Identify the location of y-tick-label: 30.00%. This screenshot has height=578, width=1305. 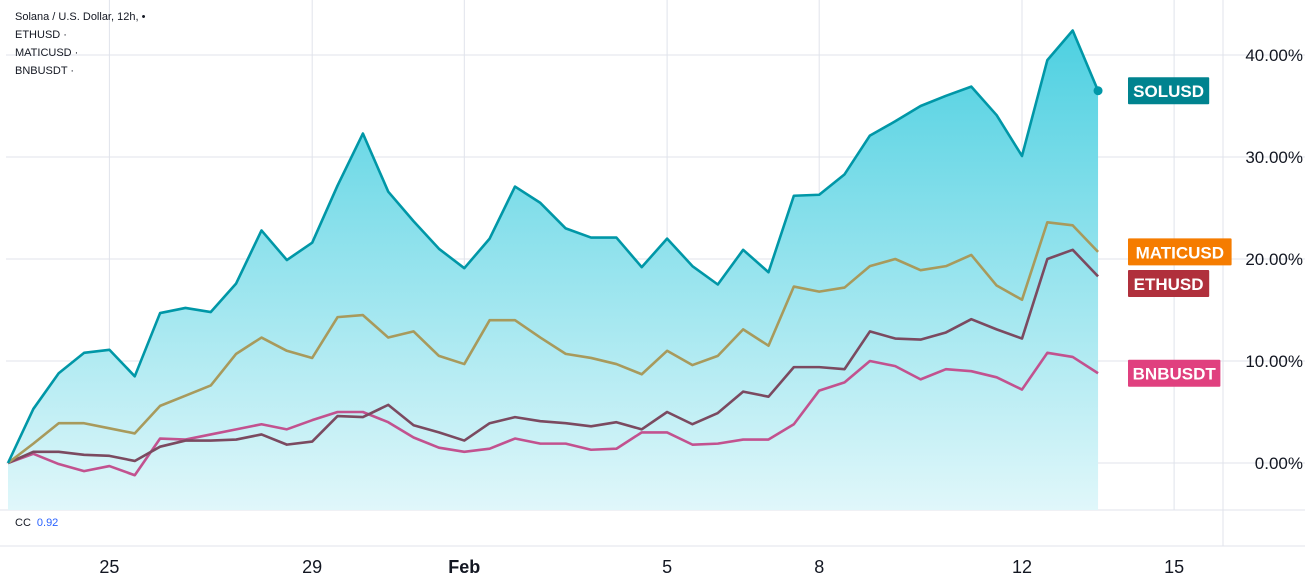
(1274, 157).